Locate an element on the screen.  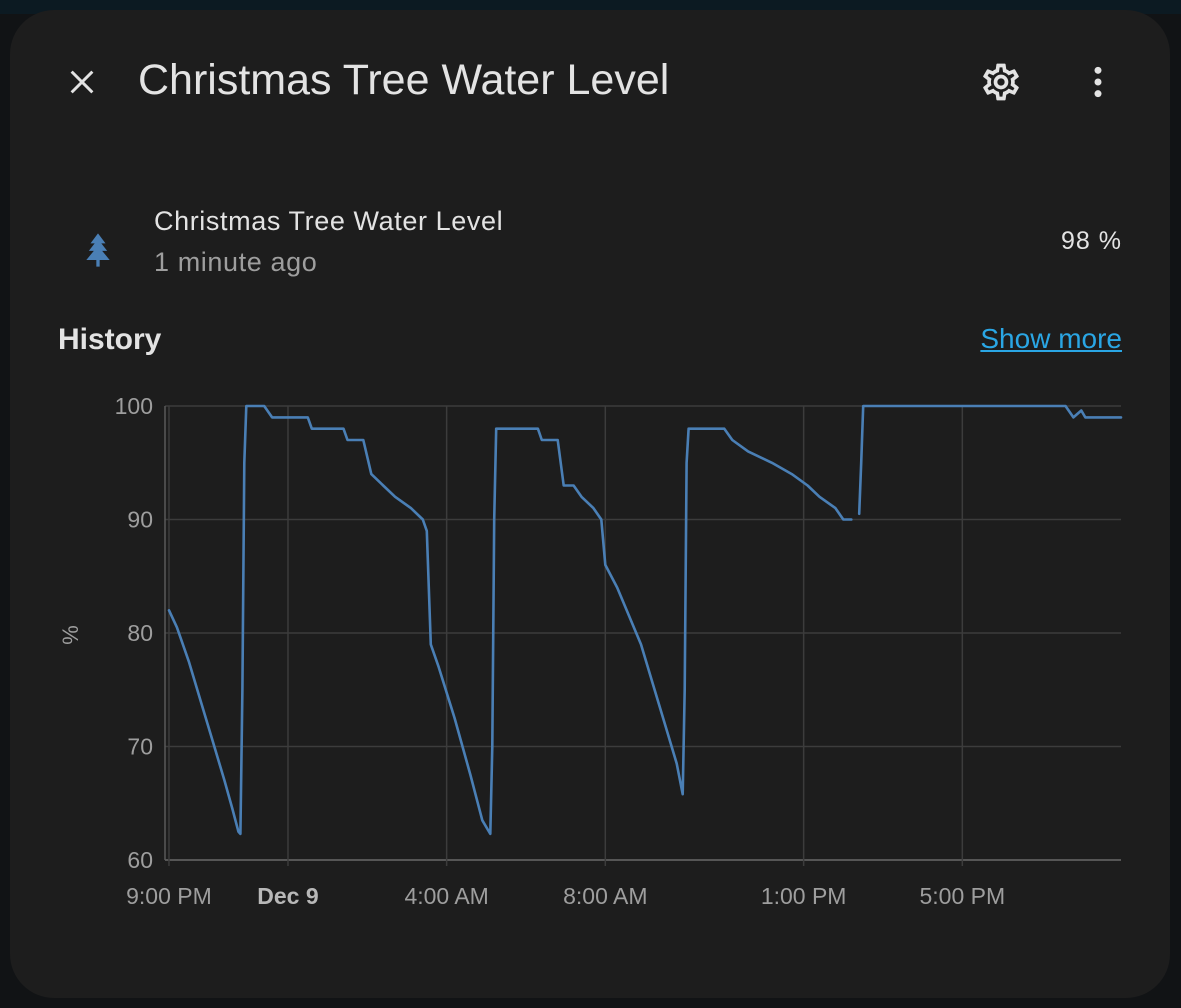
y-axis-label: % is located at coordinates (70, 635).